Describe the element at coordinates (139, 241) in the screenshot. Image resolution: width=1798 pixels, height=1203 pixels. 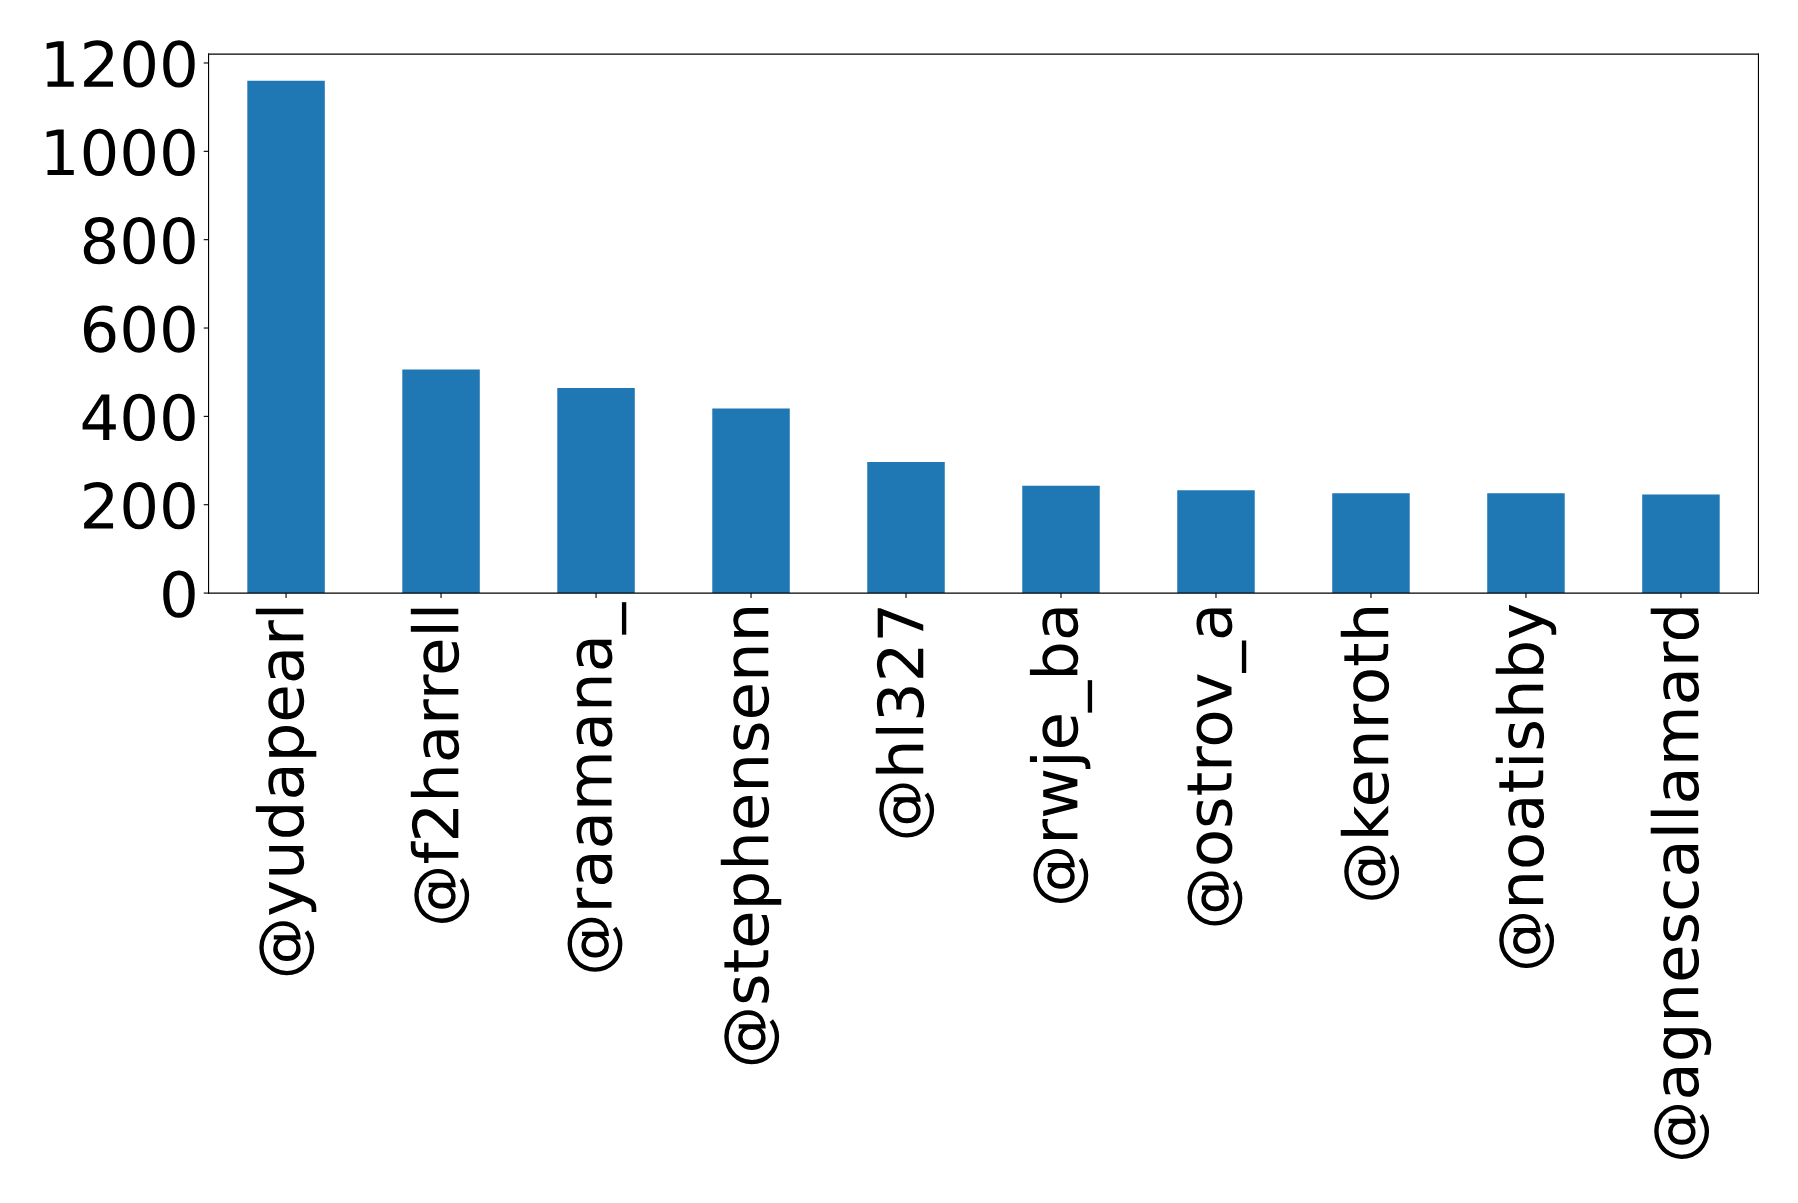
I see `y-tick-label: 800` at that location.